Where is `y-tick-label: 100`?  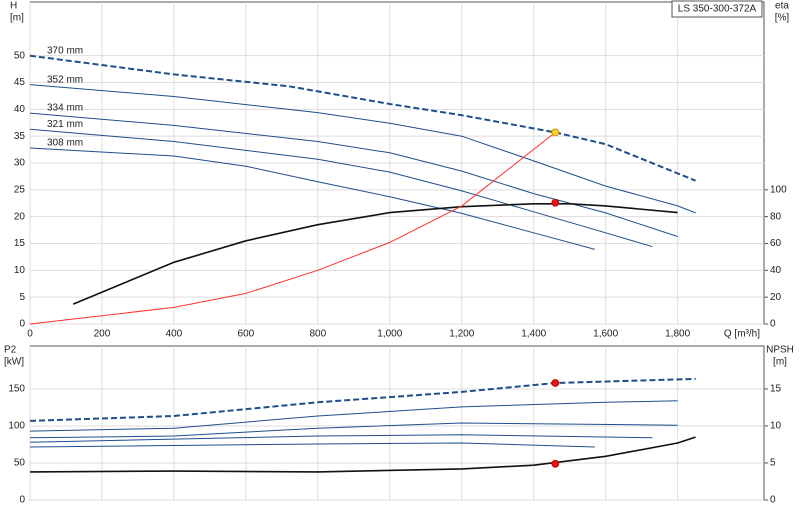
y-tick-label: 100 is located at coordinates (16, 426).